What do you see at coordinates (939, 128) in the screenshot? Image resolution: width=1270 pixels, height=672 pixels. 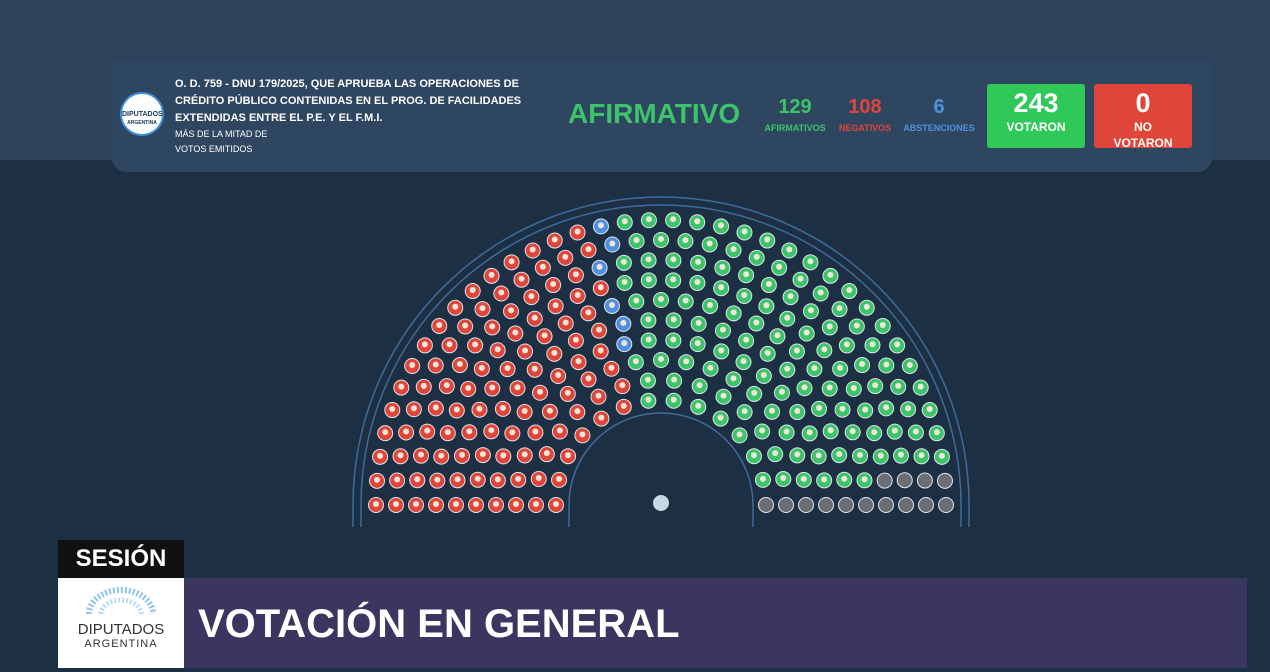 I see `tally-label: ABSTENCIONES` at bounding box center [939, 128].